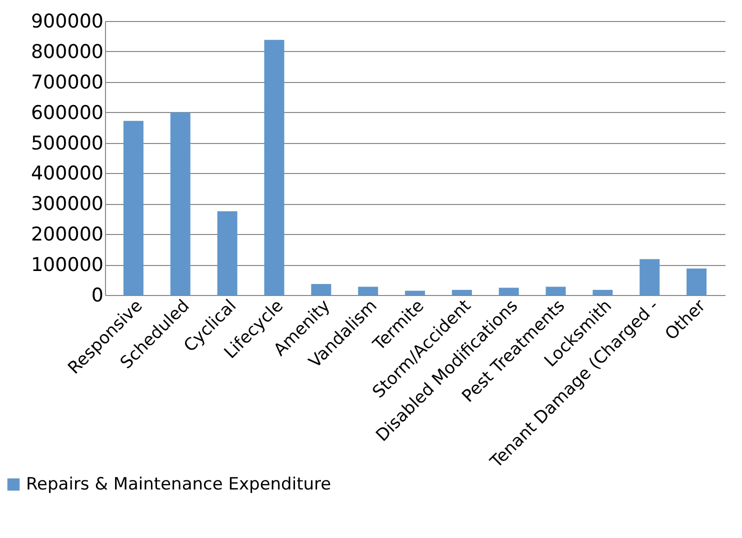  I want to click on y-tick-label: 200000, so click(67, 235).